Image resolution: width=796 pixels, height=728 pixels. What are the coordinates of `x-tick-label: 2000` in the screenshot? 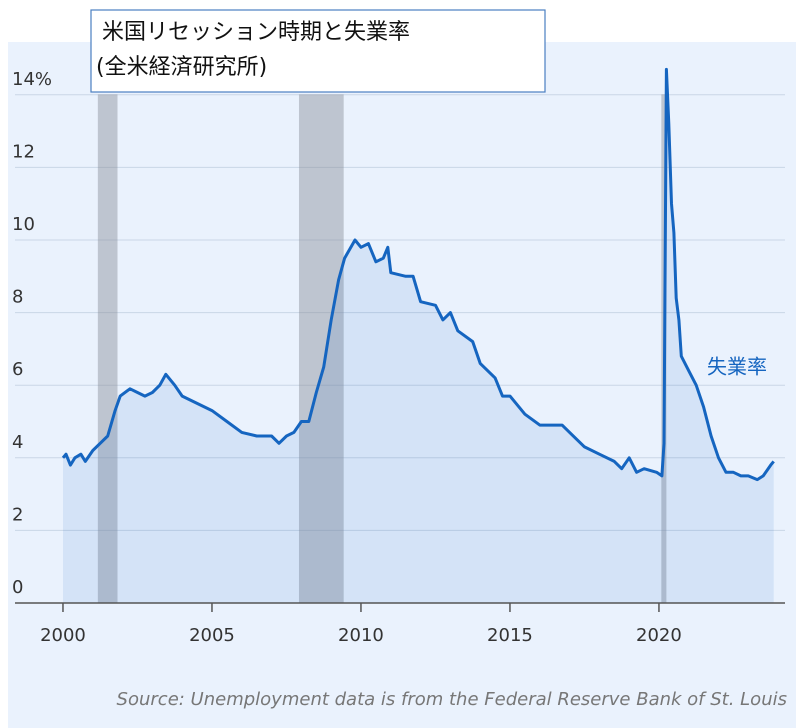 It's located at (63, 635).